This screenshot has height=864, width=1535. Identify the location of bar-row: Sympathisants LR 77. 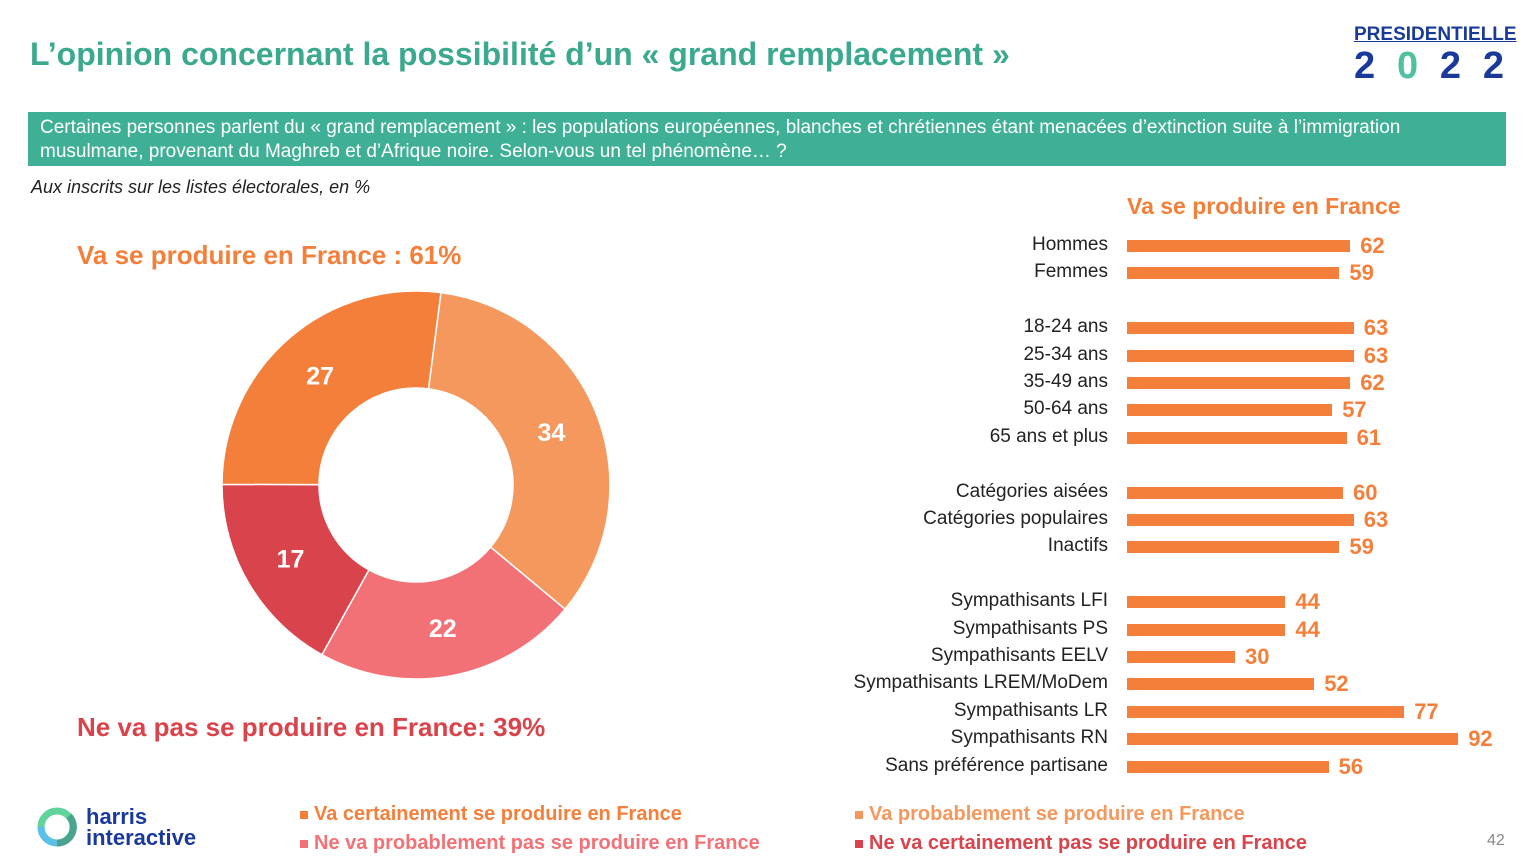
(767, 711).